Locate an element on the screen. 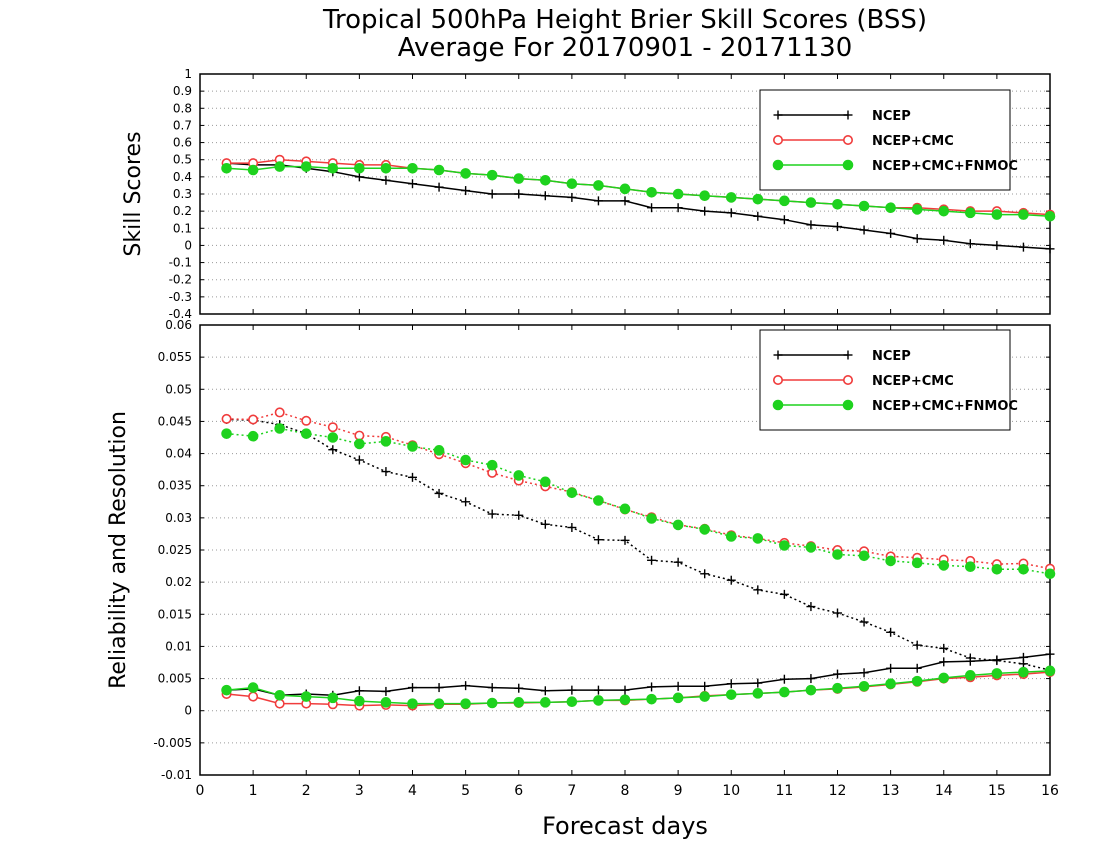  y-tick-label: 0.02 is located at coordinates (178, 582).